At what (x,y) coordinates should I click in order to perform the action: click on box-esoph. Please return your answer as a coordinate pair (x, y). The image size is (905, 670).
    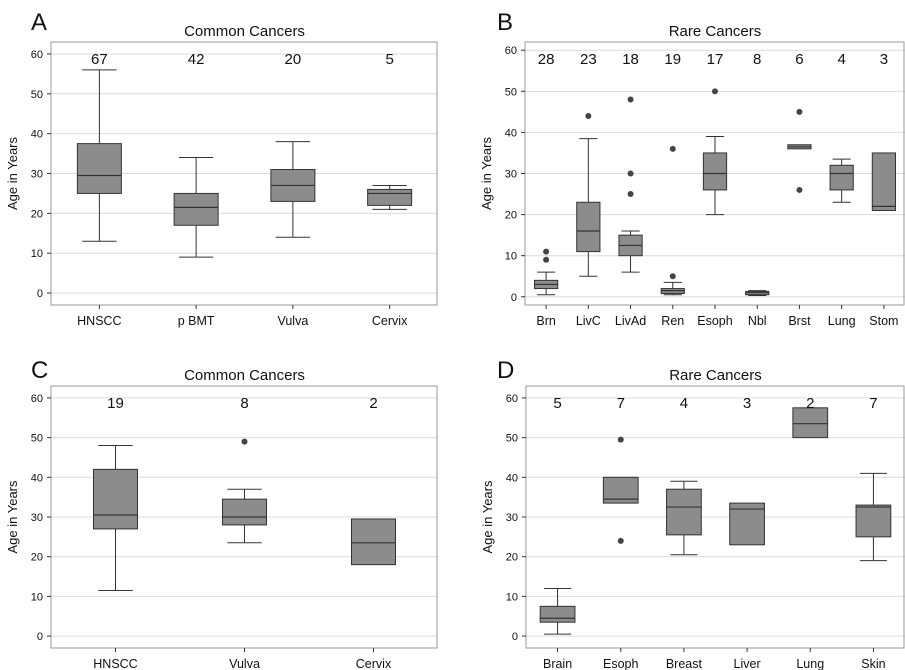
    Looking at the image, I should click on (620, 490).